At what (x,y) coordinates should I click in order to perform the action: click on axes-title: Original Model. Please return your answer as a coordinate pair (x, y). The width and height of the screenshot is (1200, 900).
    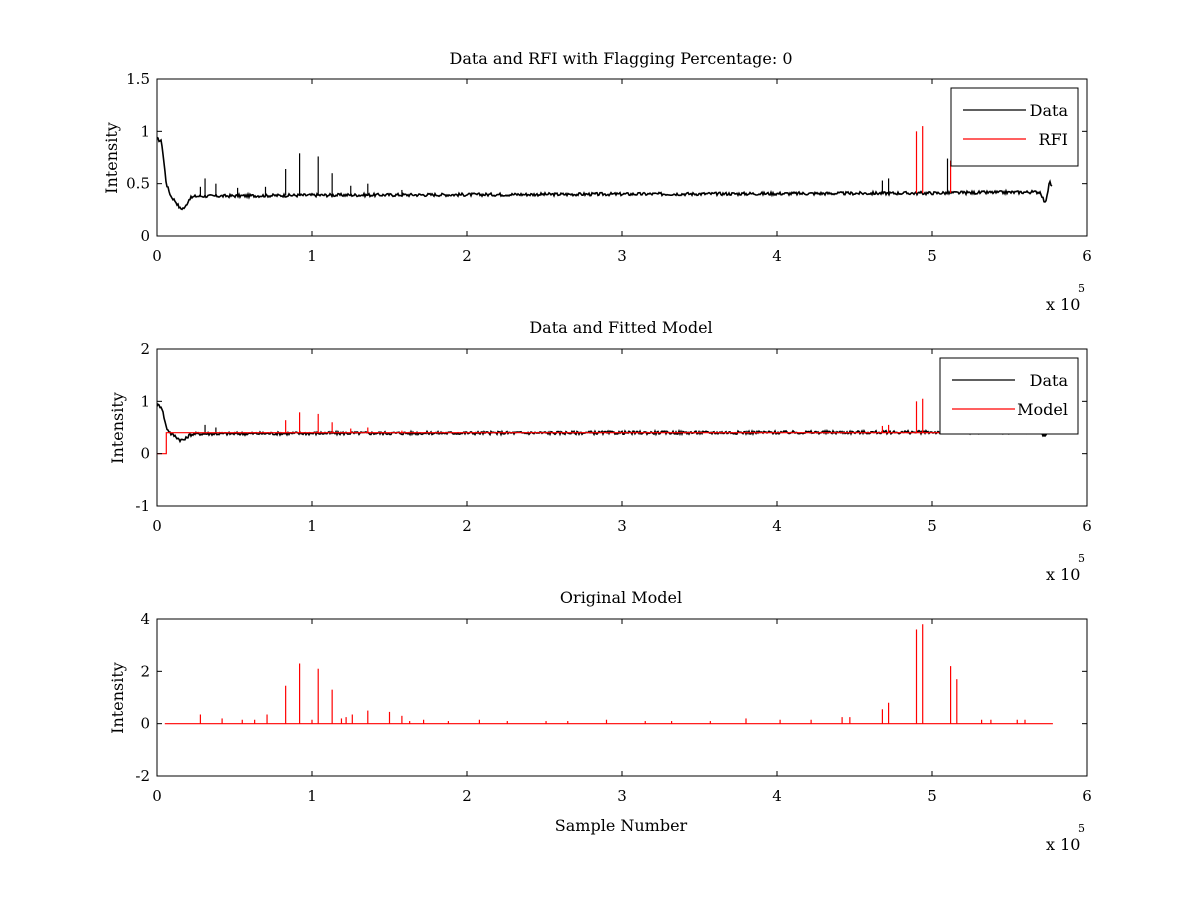
    Looking at the image, I should click on (621, 597).